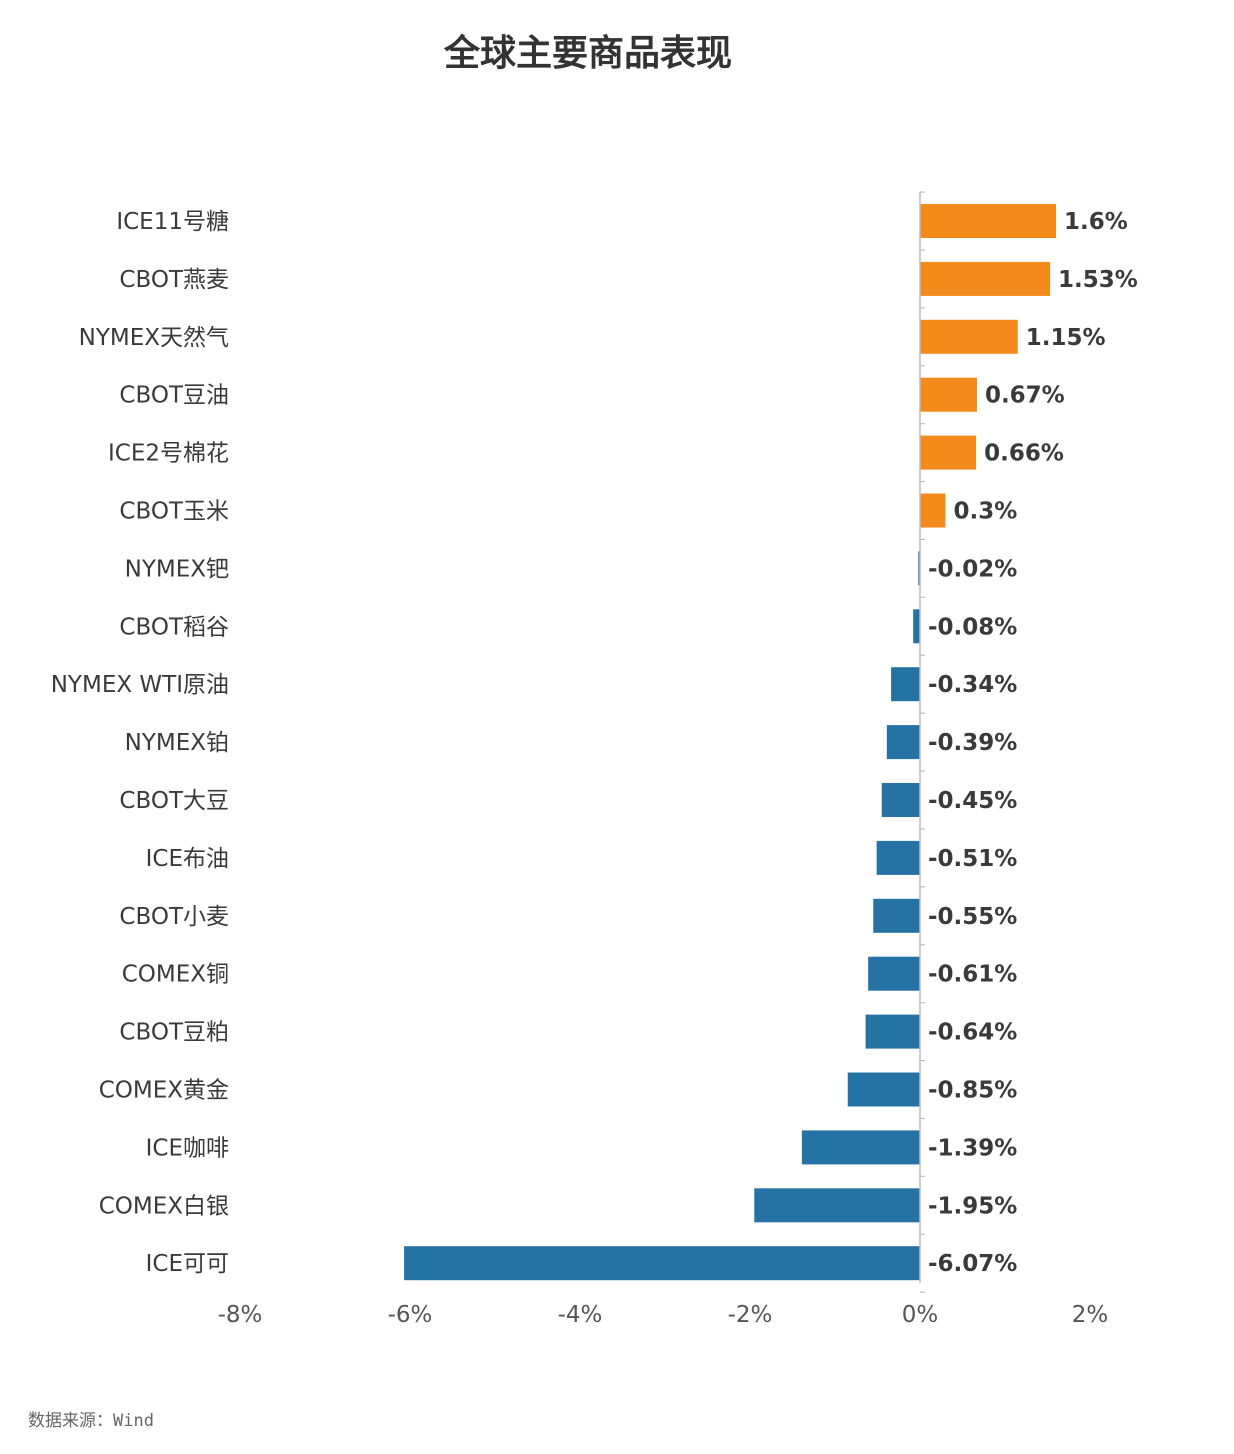  I want to click on x-tick-label: 2%, so click(1090, 1315).